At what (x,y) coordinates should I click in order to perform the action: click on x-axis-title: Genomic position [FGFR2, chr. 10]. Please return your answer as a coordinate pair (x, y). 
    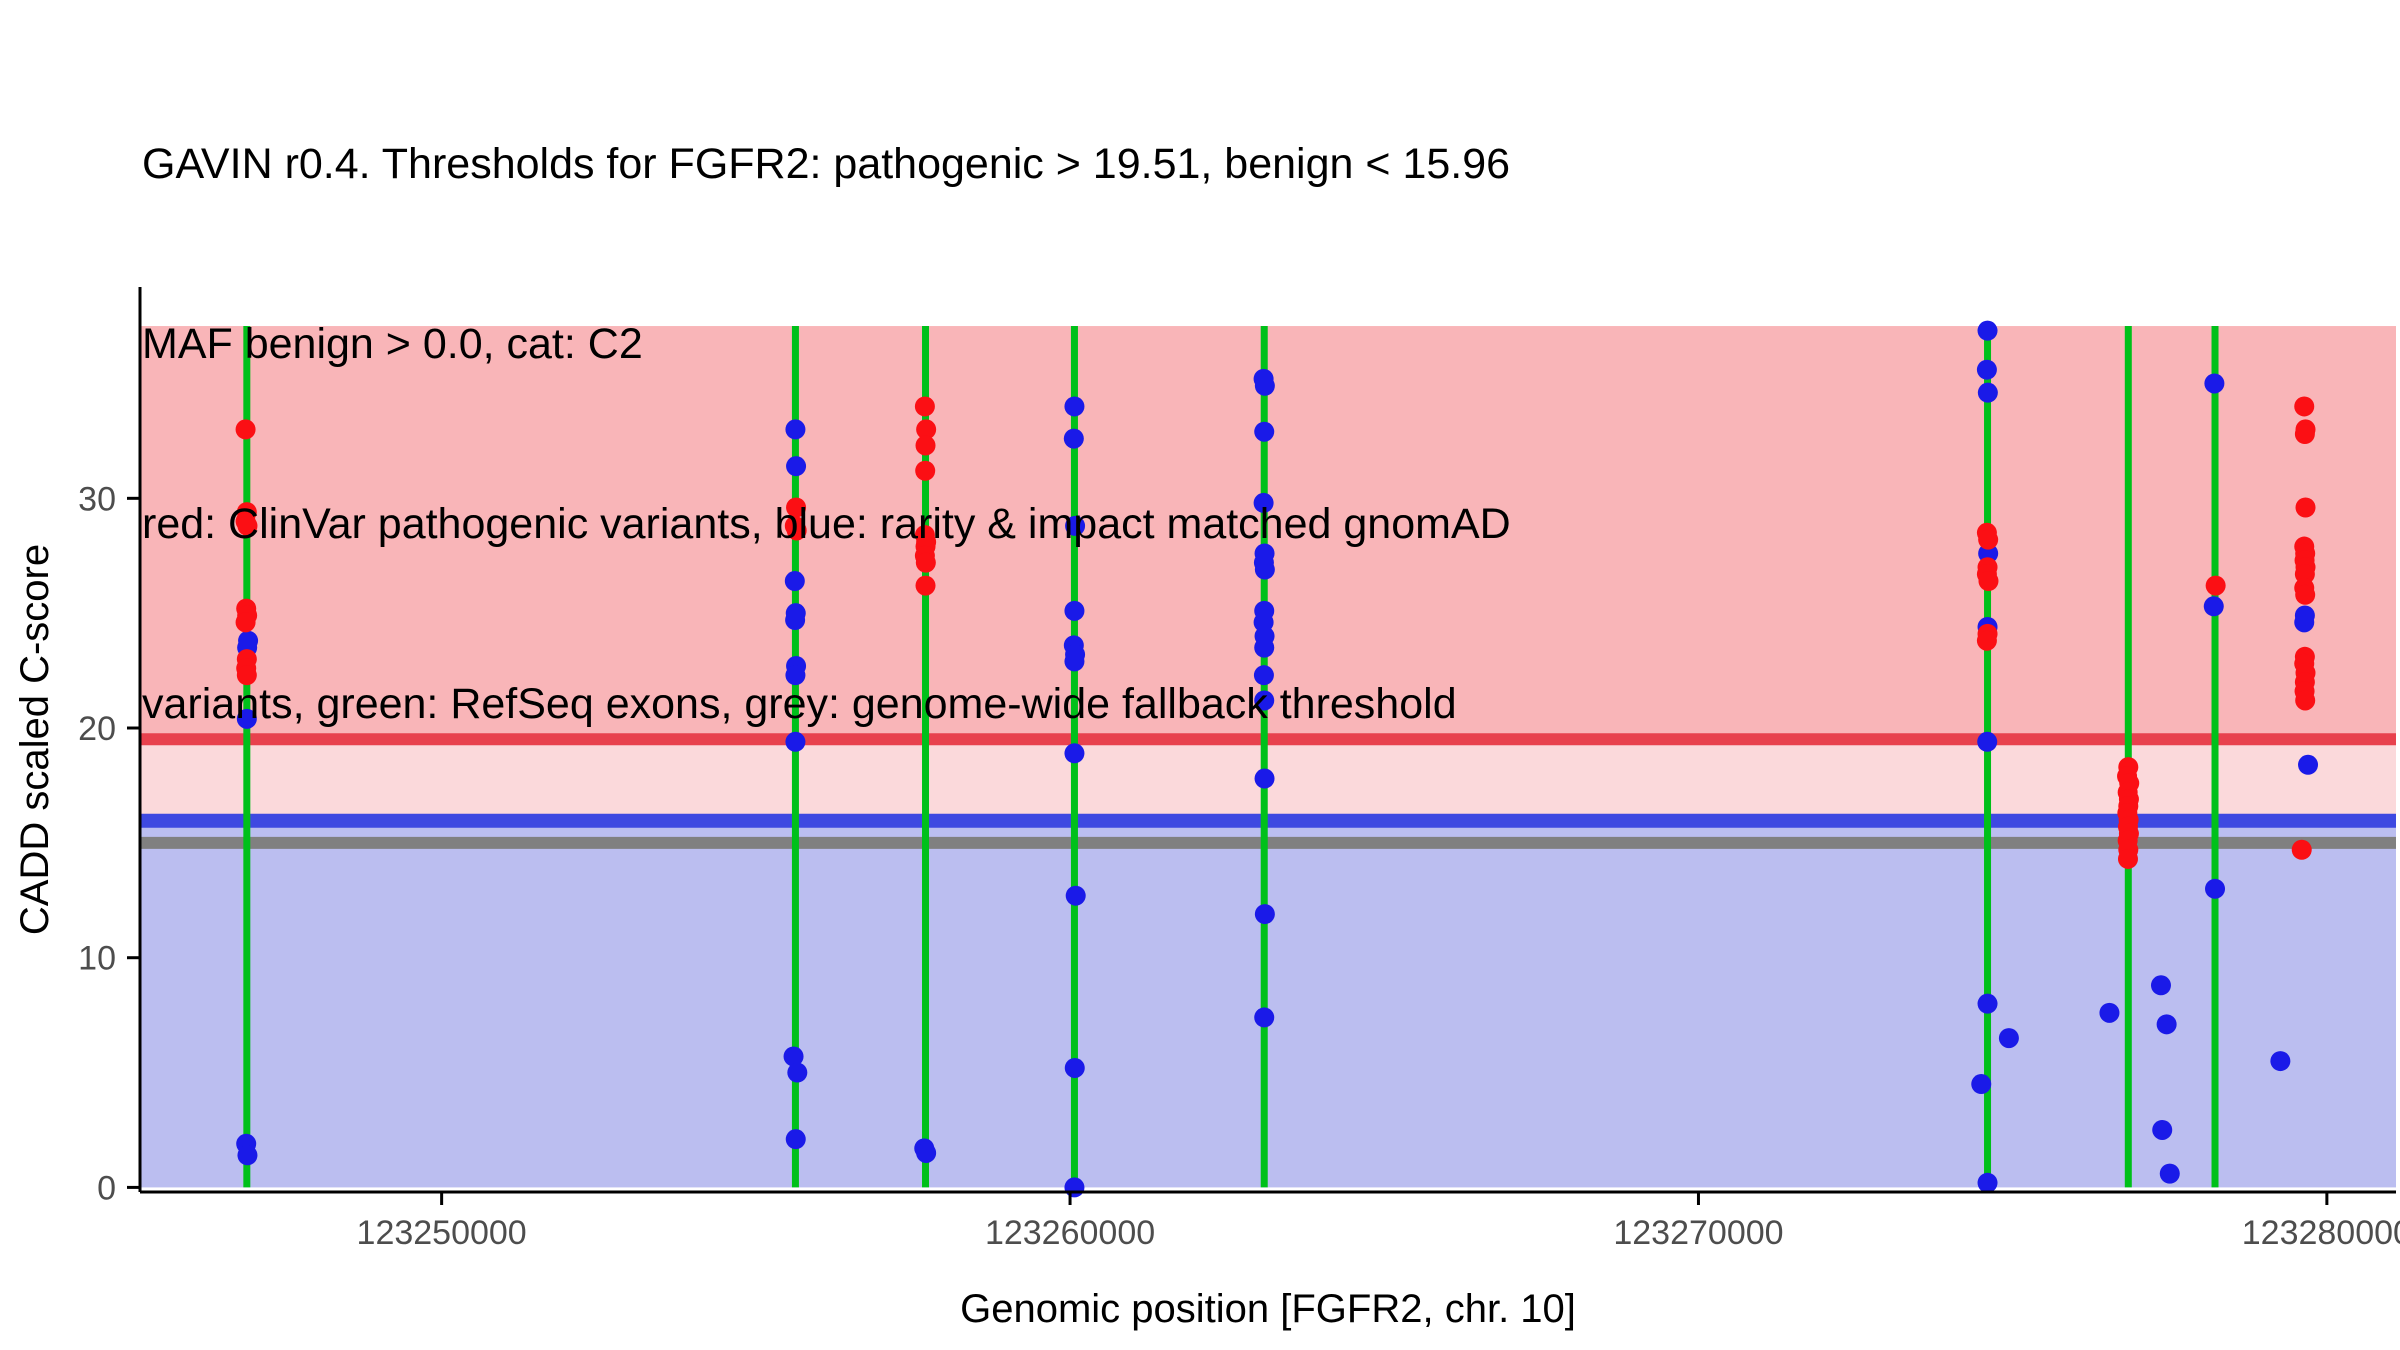
    Looking at the image, I should click on (1268, 1309).